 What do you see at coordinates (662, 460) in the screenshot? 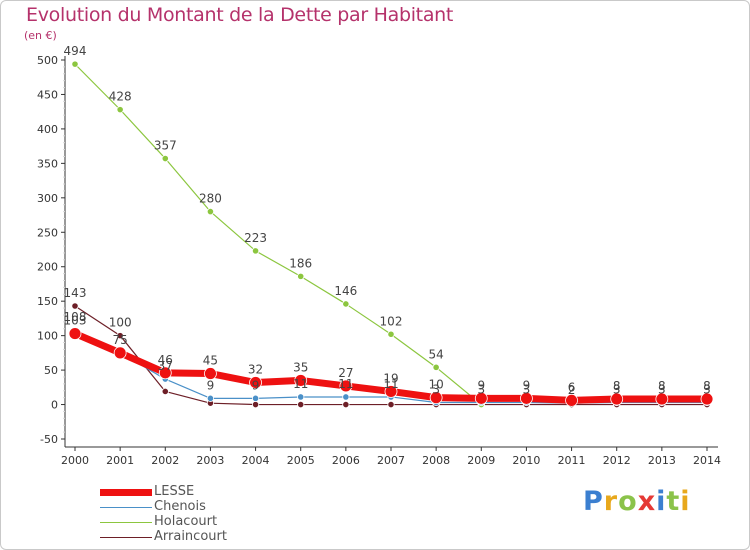
I see `x-tick-label: 2013` at bounding box center [662, 460].